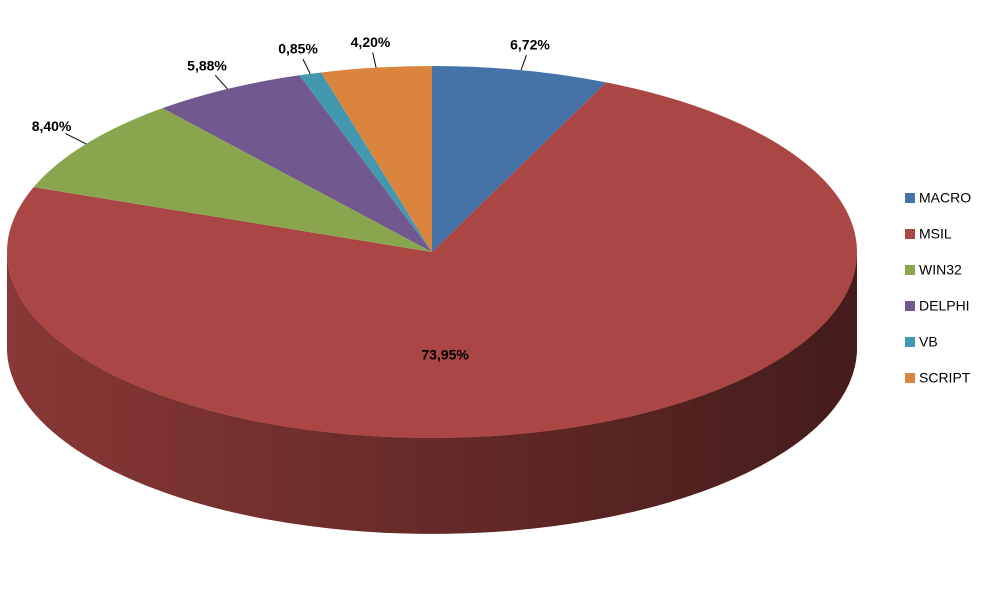 Image resolution: width=994 pixels, height=590 pixels. Describe the element at coordinates (530, 45) in the screenshot. I see `data-label: 6,72%` at that location.